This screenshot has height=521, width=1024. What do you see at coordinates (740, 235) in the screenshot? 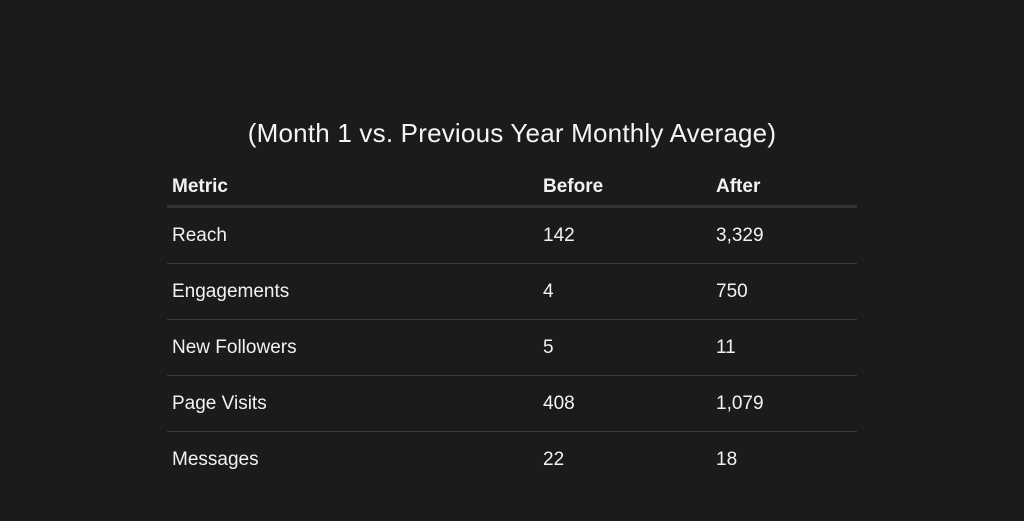
I see `after-cell: 3,329` at bounding box center [740, 235].